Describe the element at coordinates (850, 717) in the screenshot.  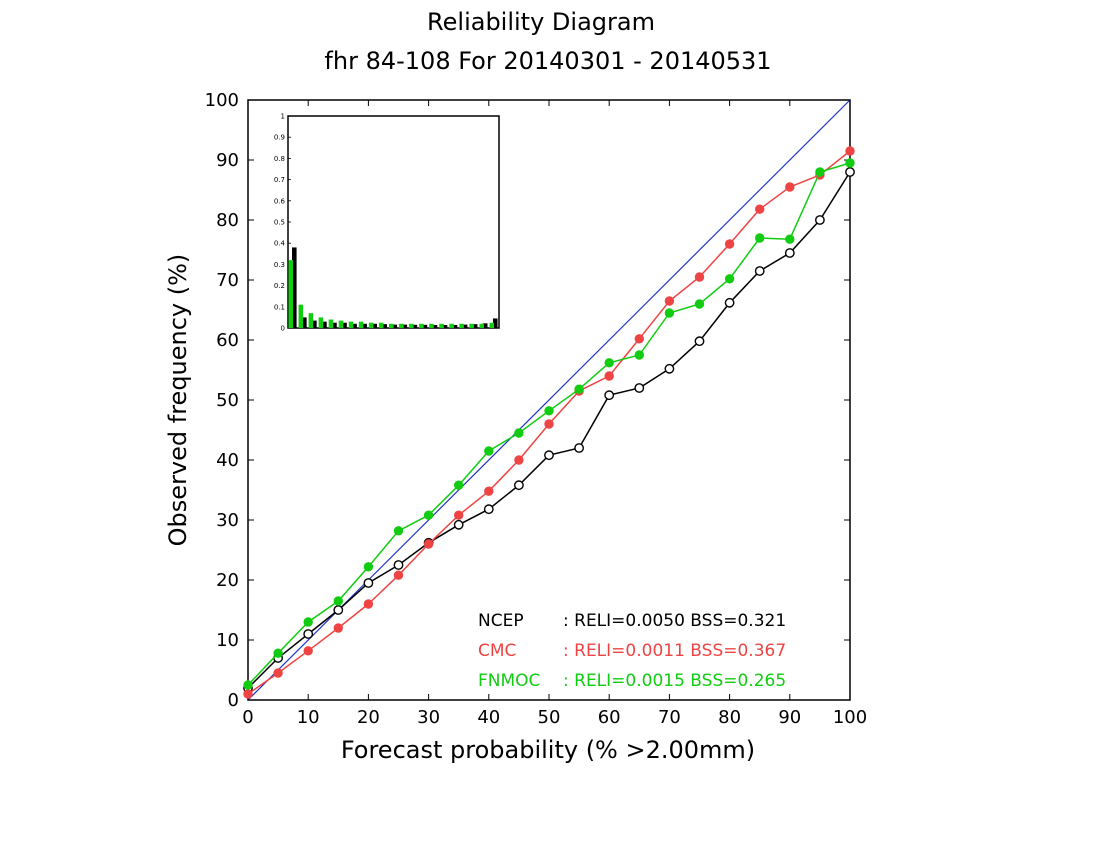
I see `x-tick-label: 100` at that location.